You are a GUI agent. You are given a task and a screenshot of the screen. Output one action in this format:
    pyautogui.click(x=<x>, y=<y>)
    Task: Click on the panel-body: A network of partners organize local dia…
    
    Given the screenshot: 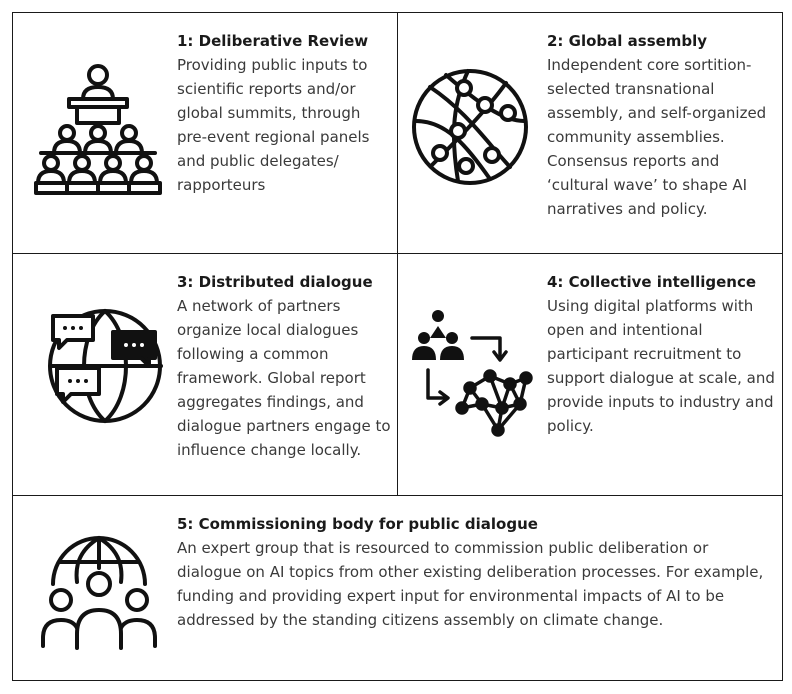 What is the action you would take?
    pyautogui.click(x=284, y=378)
    